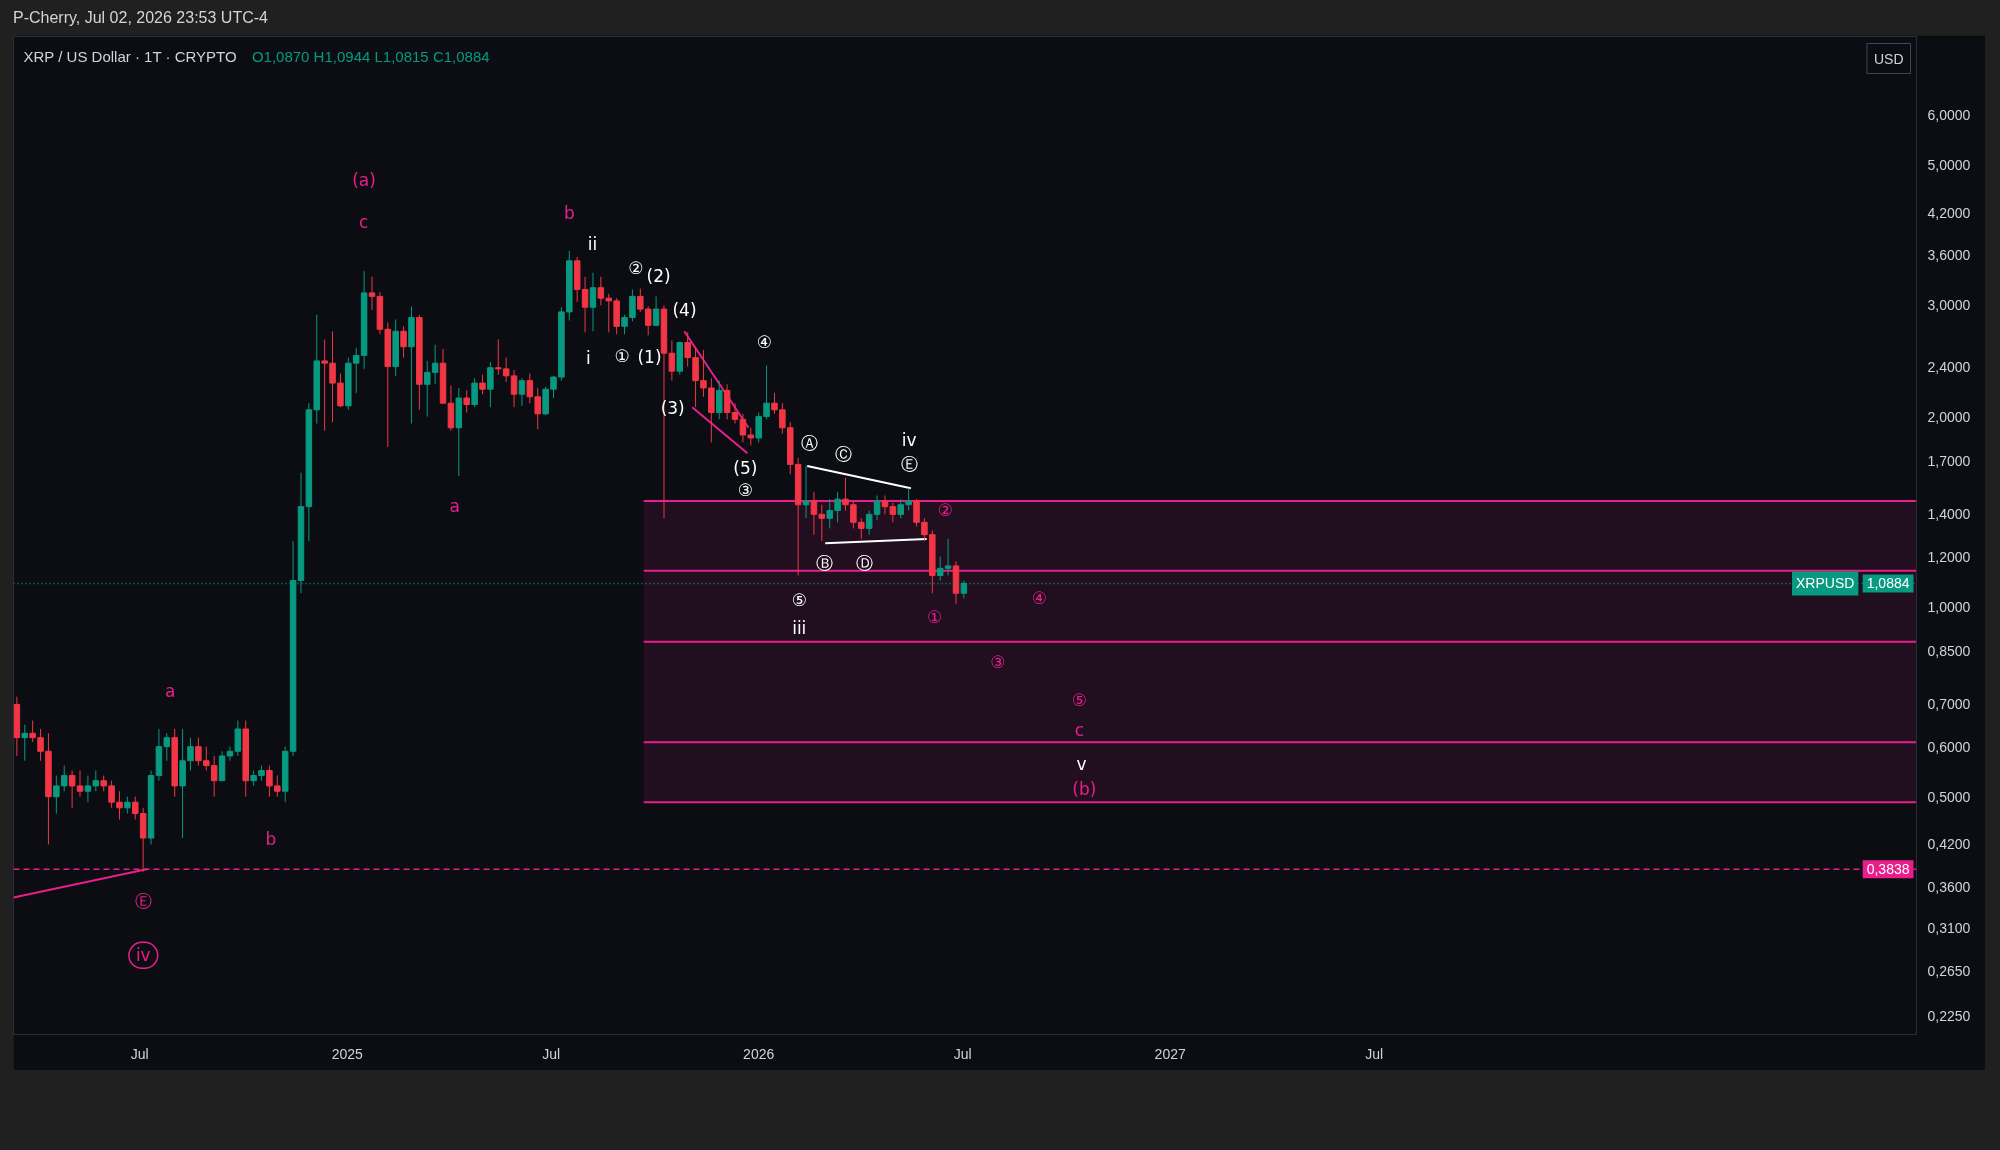 This screenshot has width=2000, height=1150. I want to click on text: P-Cherry, Jul 02, 2026 23:53 UTC-4, so click(140, 18).